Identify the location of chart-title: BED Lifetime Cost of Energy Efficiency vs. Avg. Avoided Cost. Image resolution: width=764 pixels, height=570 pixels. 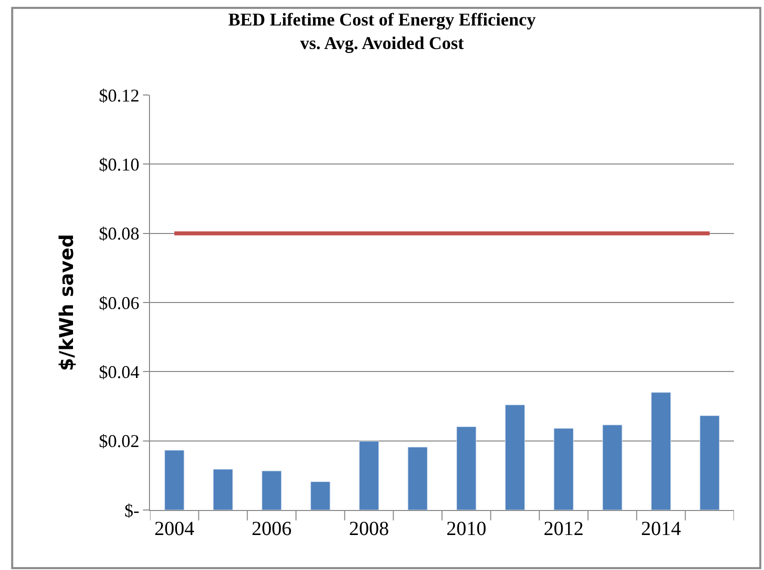
(382, 32).